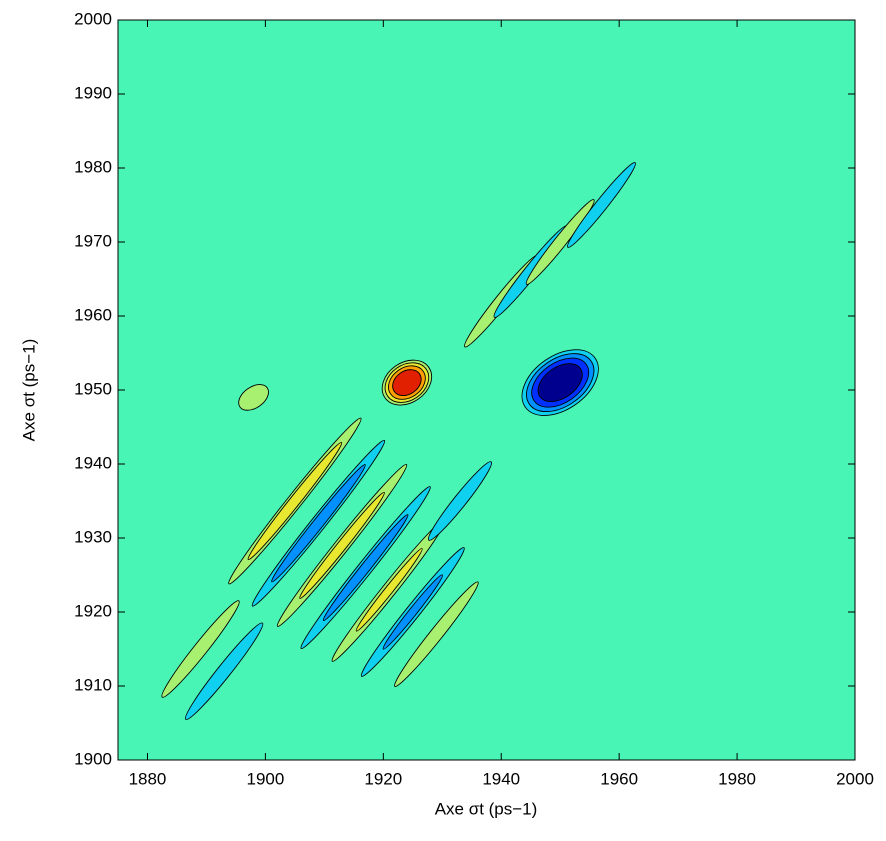 Image resolution: width=886 pixels, height=841 pixels. Describe the element at coordinates (93, 536) in the screenshot. I see `y-tick-label: 1930` at that location.